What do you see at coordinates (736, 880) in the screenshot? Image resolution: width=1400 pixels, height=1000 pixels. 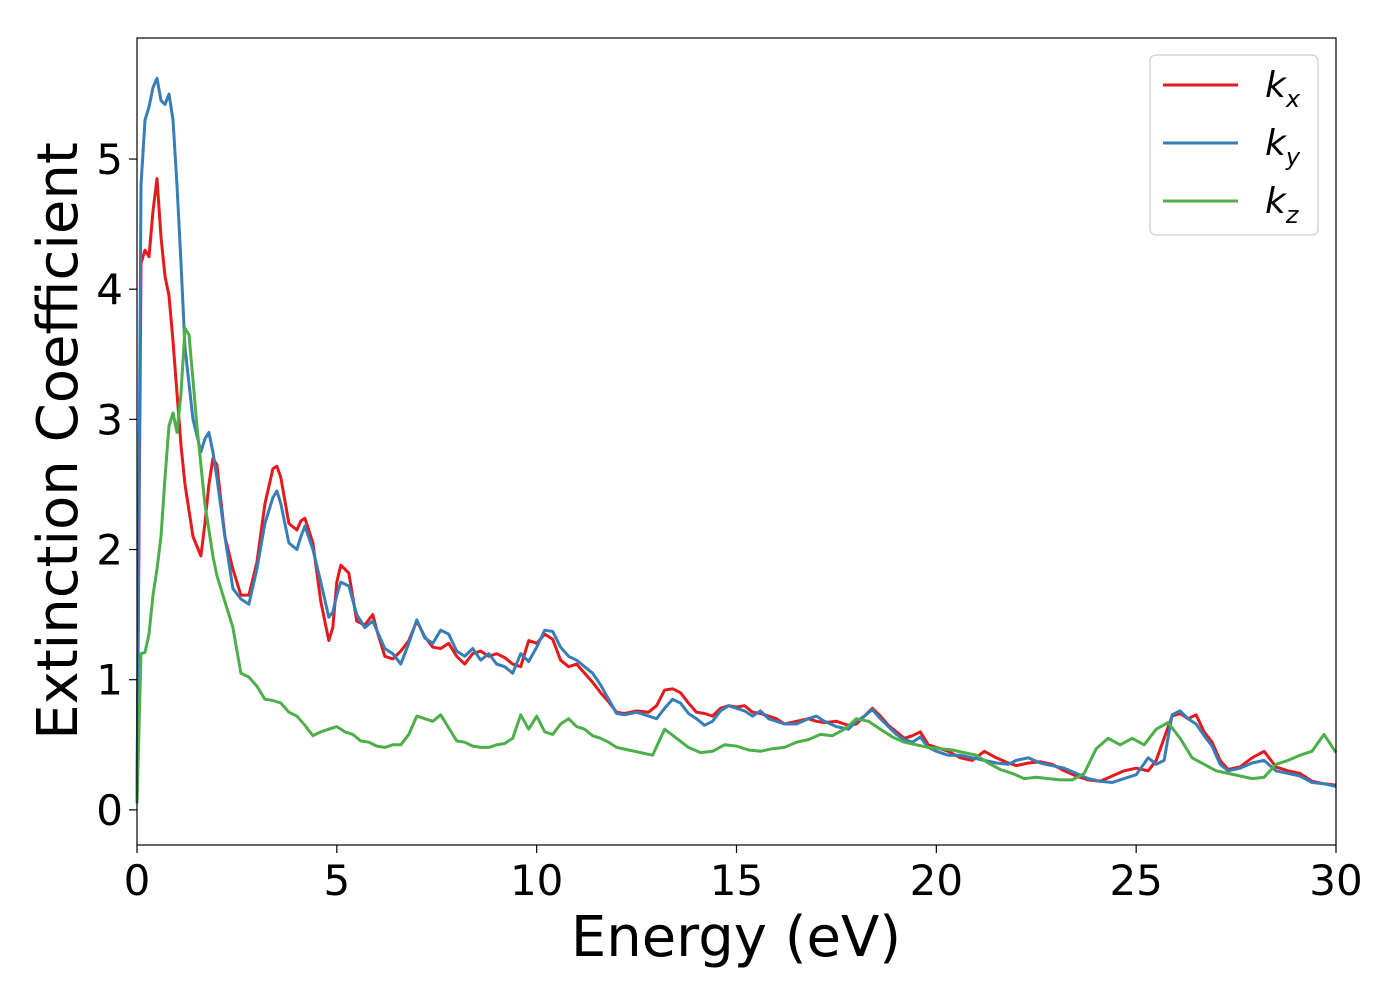 I see `x-tick-label: 15` at bounding box center [736, 880].